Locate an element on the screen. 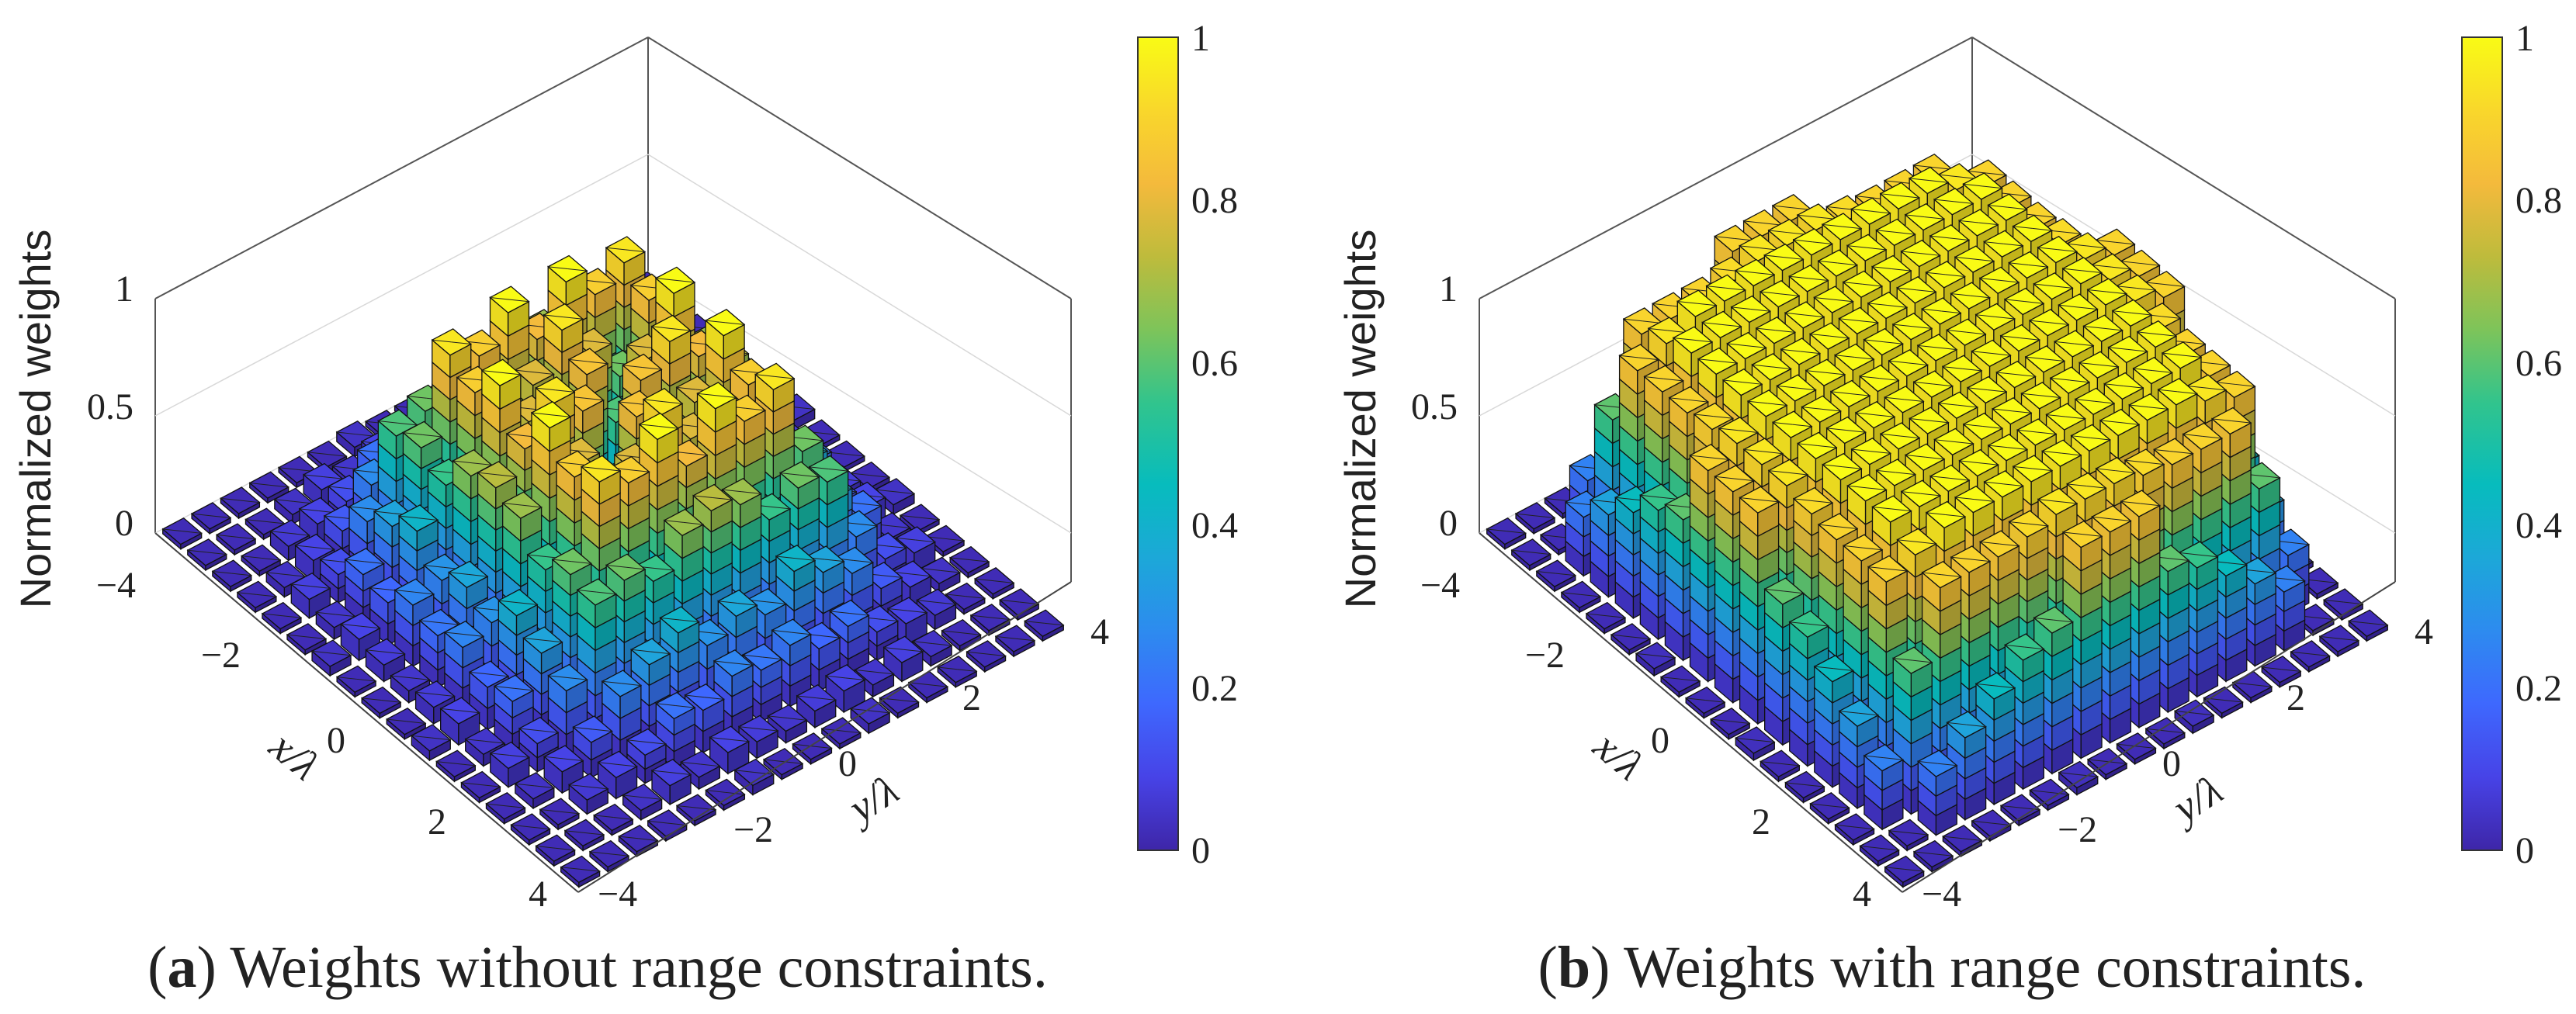  panel-a-caption: (a) Weights without range constraints. is located at coordinates (597, 968).